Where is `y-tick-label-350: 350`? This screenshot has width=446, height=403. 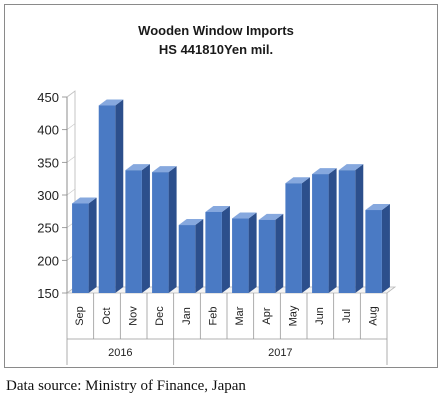 y-tick-label-350: 350 is located at coordinates (48, 162).